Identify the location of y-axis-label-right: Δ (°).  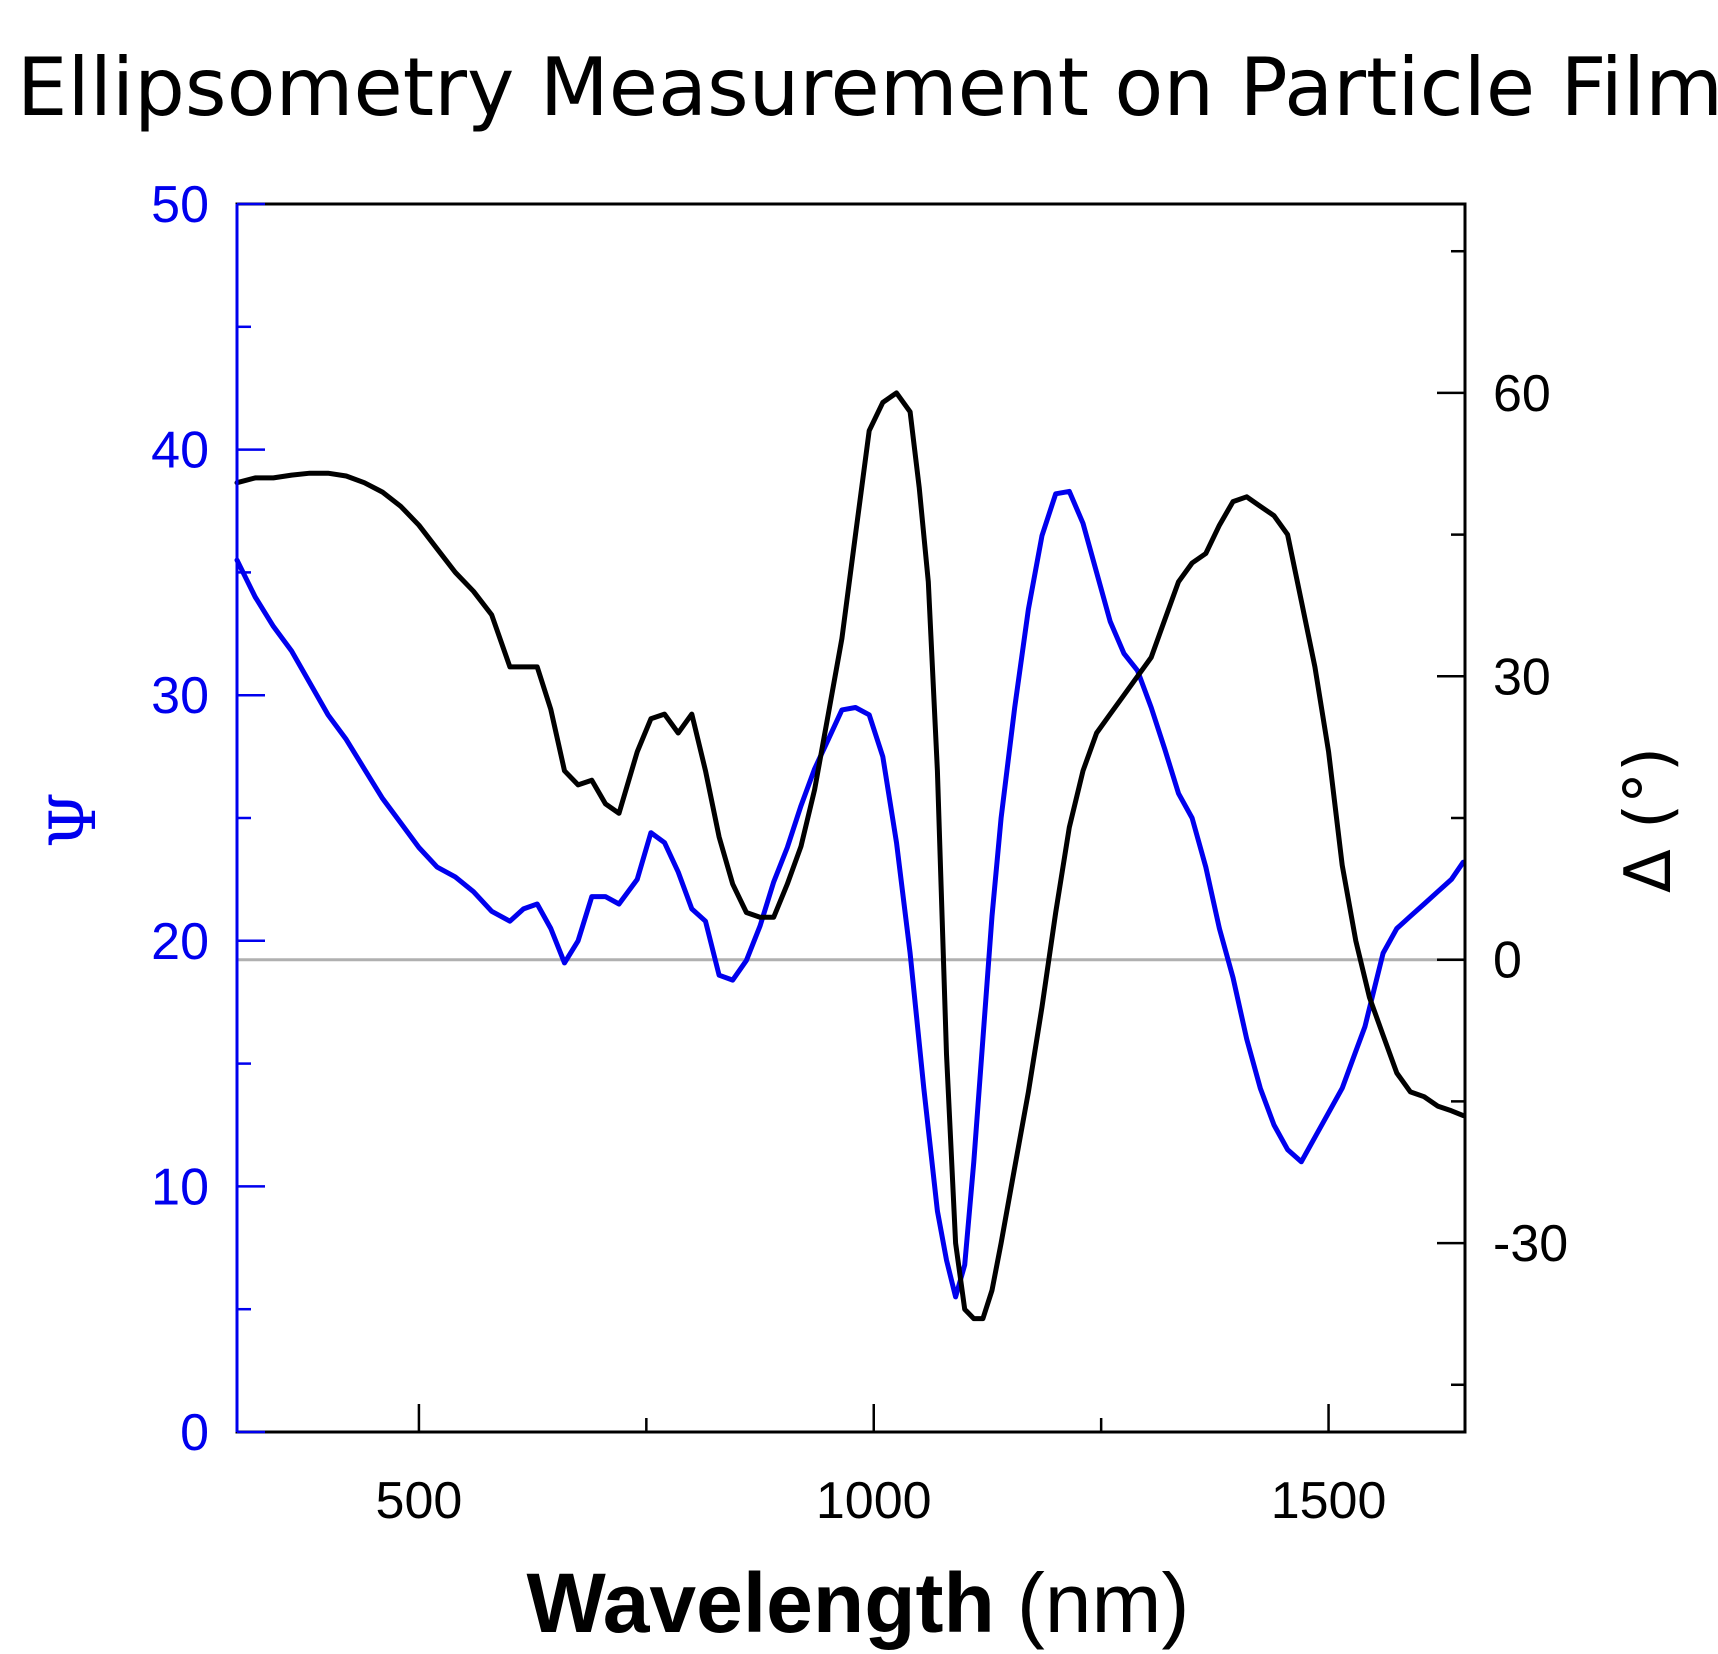
(1649, 820).